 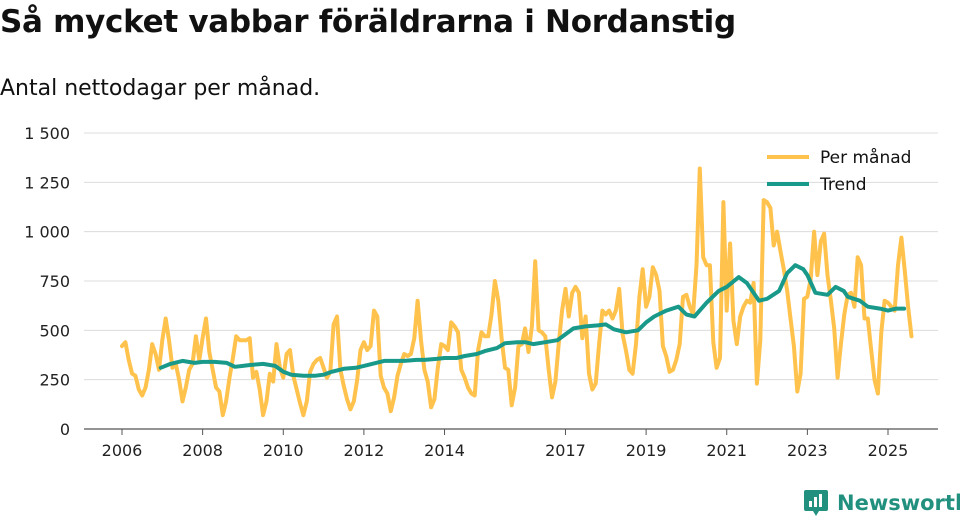 I want to click on x-tick-label: 2008, so click(x=202, y=450).